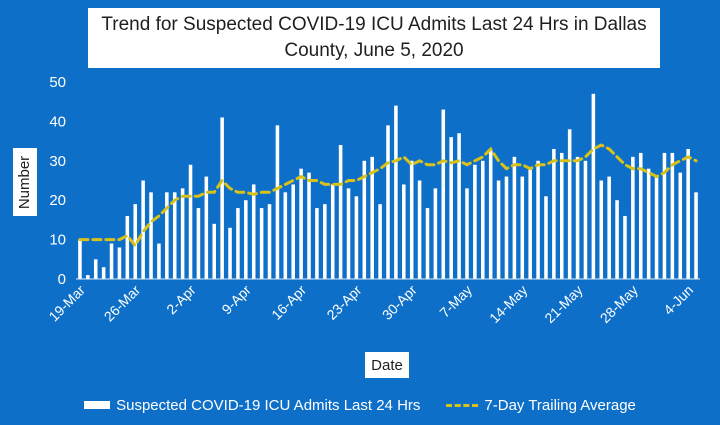 Image resolution: width=720 pixels, height=425 pixels. What do you see at coordinates (57, 240) in the screenshot?
I see `y-tick-label: 10` at bounding box center [57, 240].